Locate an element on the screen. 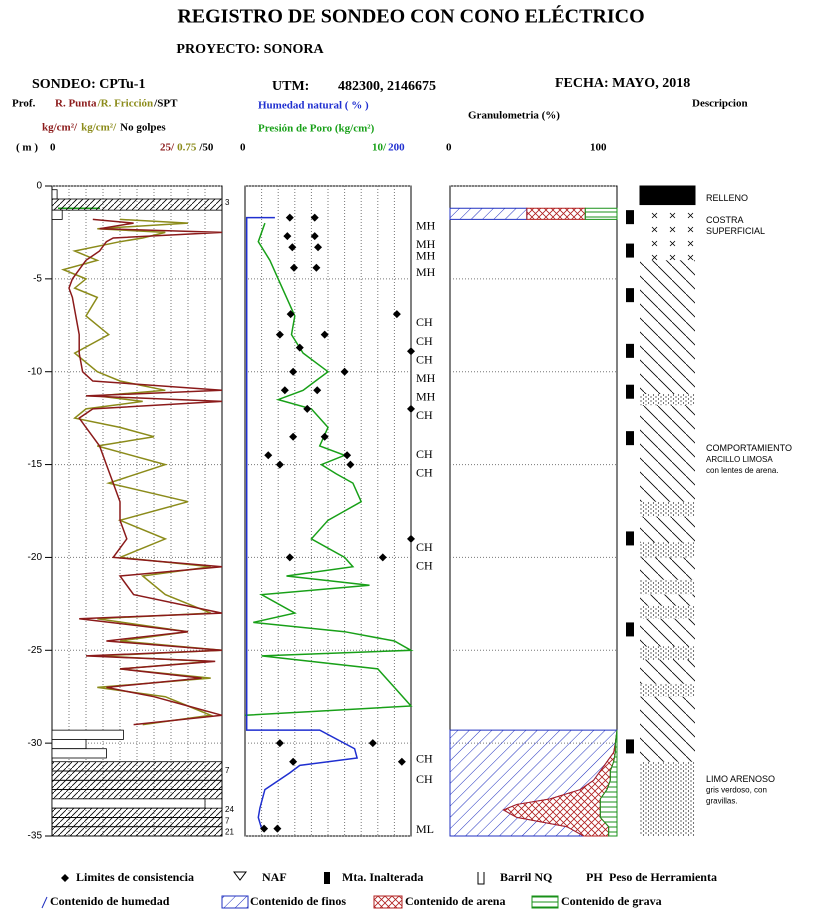 The image size is (823, 918). title: REGISTRO DE SONDEO CON CONO ELÉCTRICO is located at coordinates (410, 16).